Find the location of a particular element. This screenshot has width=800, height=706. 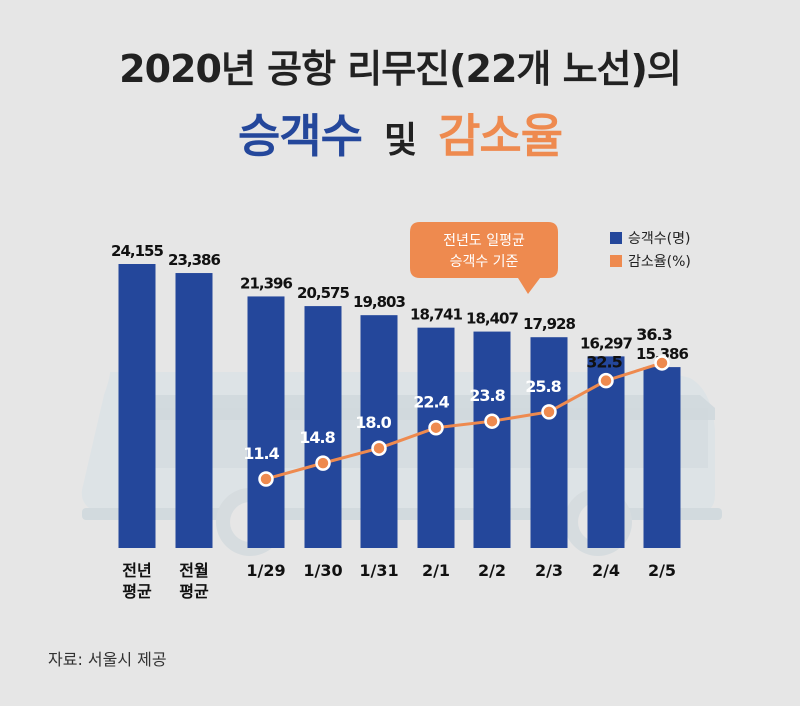

chart-title-line2: 승객수 및 감소율 is located at coordinates (400, 133).